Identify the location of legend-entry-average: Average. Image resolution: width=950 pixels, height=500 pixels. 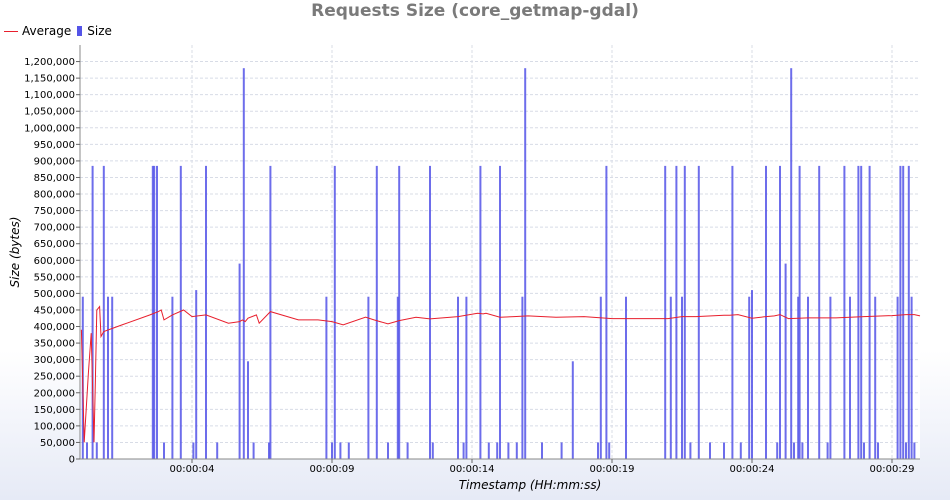
(37, 31).